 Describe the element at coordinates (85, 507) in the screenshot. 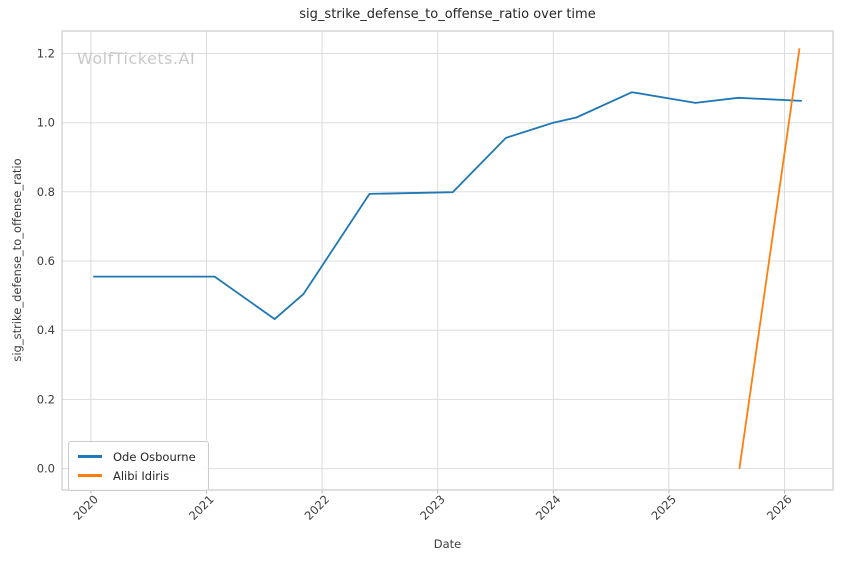

I see `svg-text: 2020` at that location.